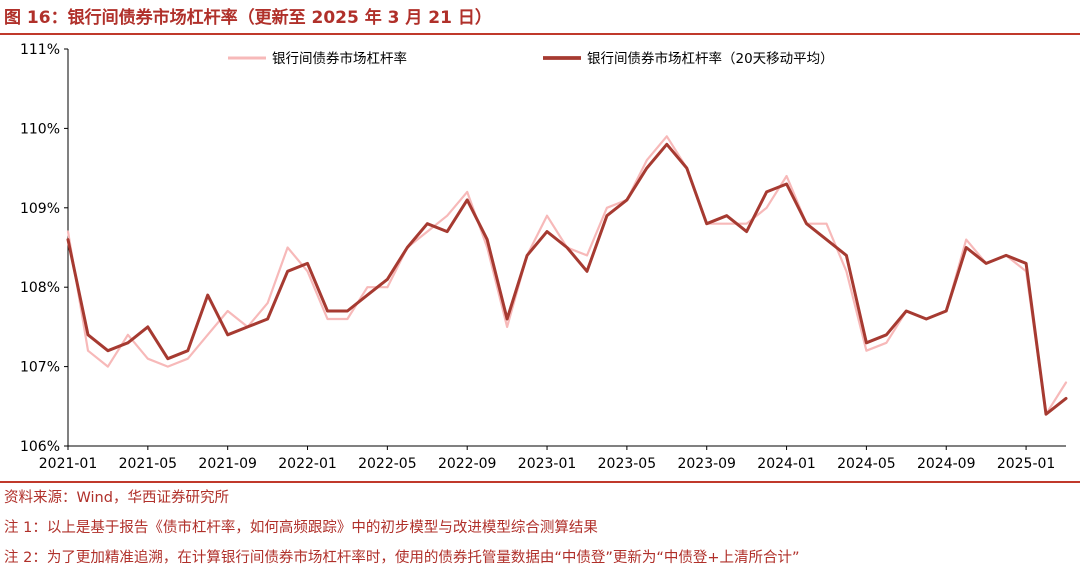  What do you see at coordinates (710, 58) in the screenshot?
I see `legend-label-ma20: 银行间债券市场杠杆率（20天移动平均）` at bounding box center [710, 58].